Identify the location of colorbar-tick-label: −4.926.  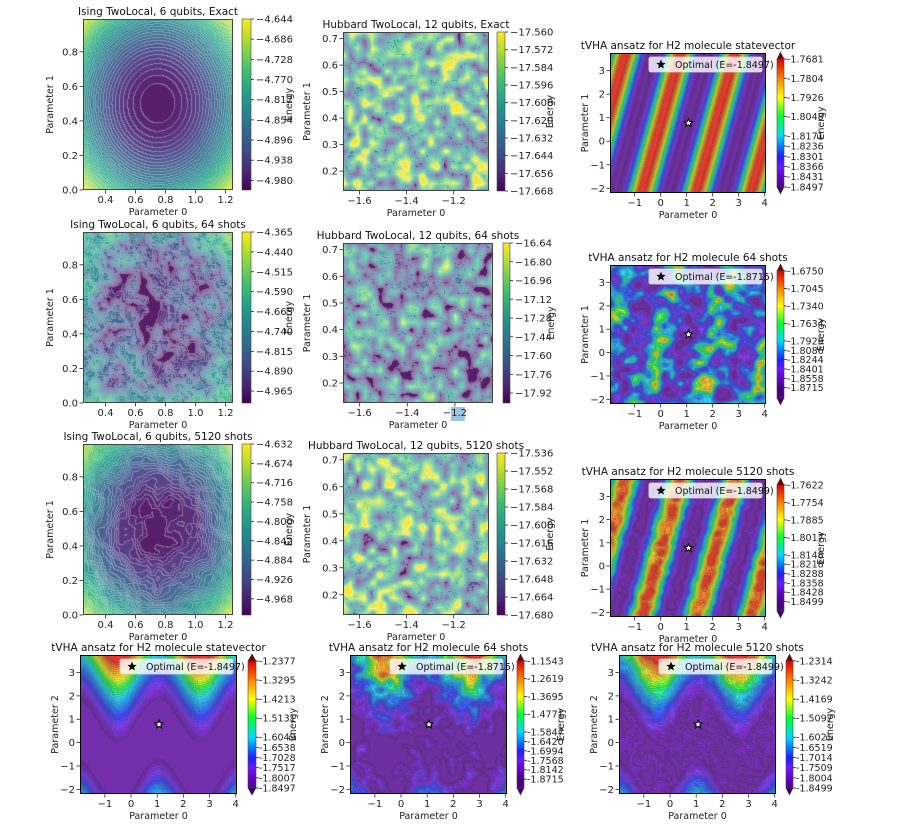
(274, 580).